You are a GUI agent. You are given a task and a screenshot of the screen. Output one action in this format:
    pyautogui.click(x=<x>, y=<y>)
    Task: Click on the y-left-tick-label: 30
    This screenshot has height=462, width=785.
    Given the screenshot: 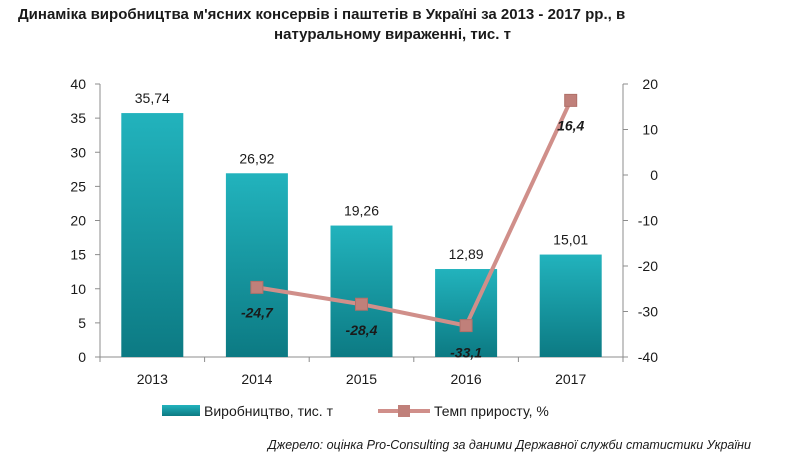 What is the action you would take?
    pyautogui.click(x=78, y=152)
    